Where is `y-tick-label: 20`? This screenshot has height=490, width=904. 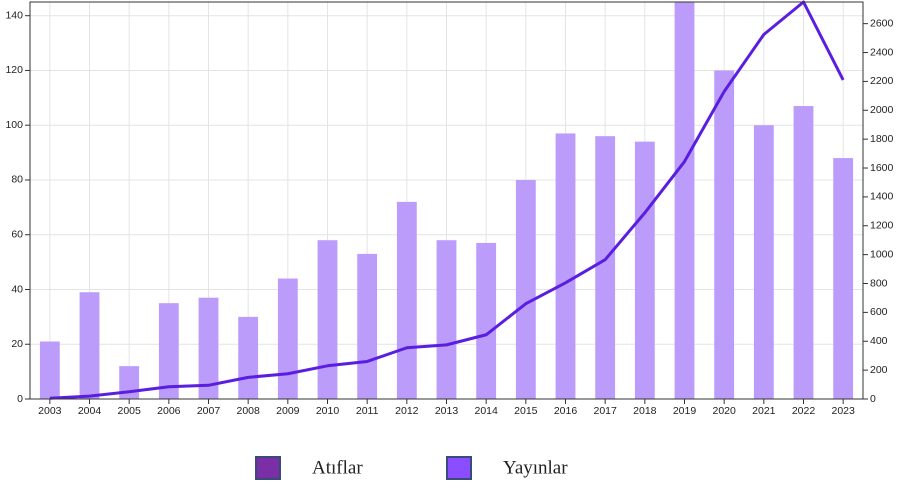
y-tick-label: 20 is located at coordinates (17, 344).